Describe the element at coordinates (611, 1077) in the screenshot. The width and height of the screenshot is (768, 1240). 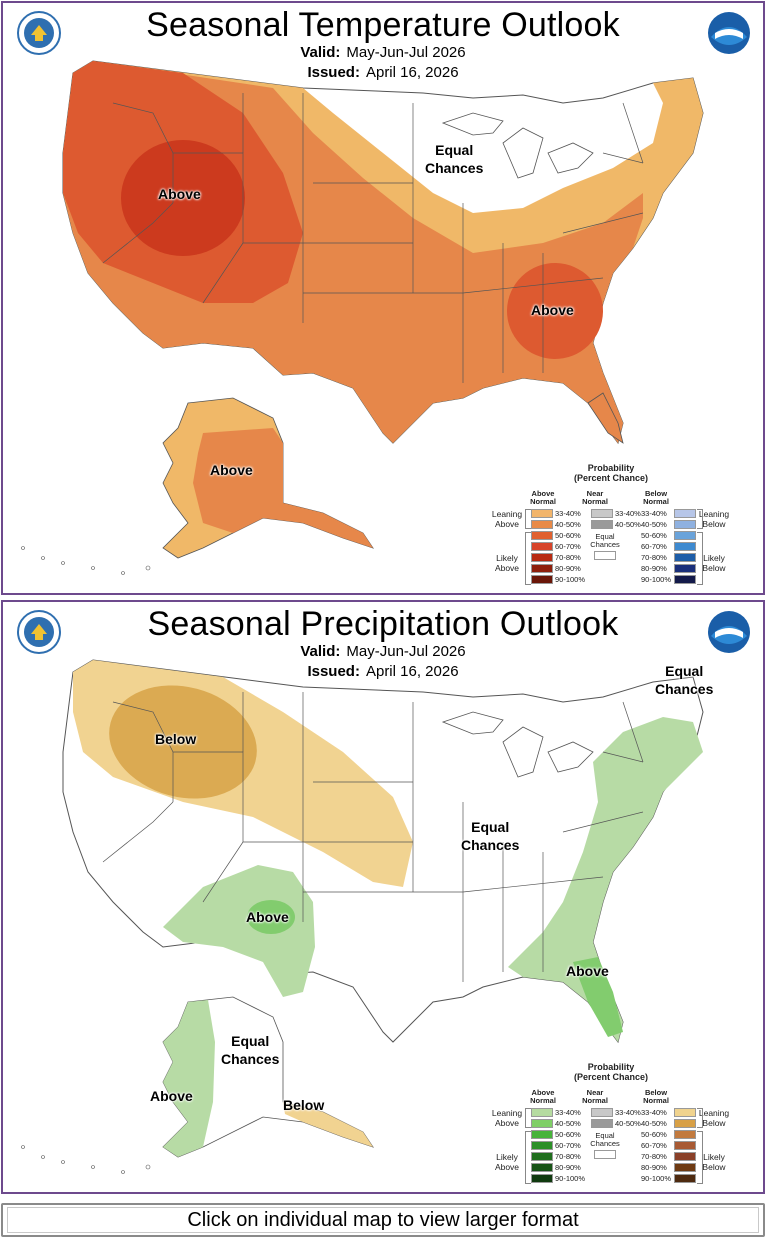
I see `legend-subtitle: (Percent Chance)` at that location.